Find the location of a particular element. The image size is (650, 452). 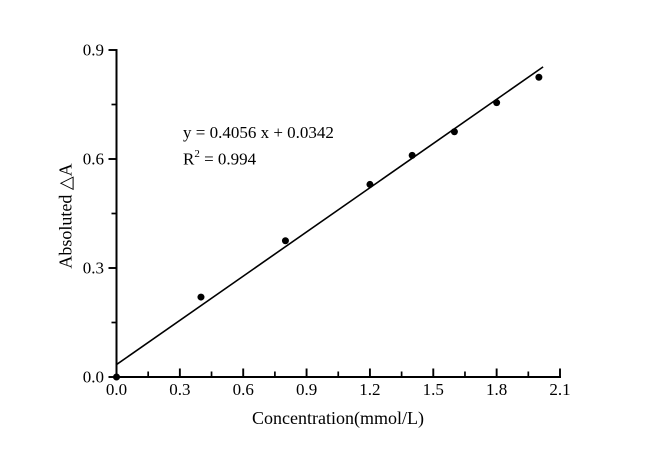

r-squared-text: R2 = 0.994 is located at coordinates (258, 157).